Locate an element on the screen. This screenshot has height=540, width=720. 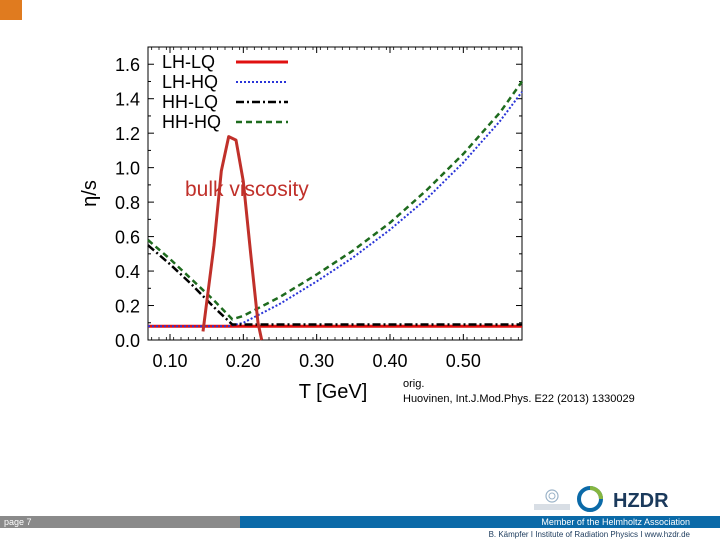
x-tick-label: 0.30 is located at coordinates (316, 361).